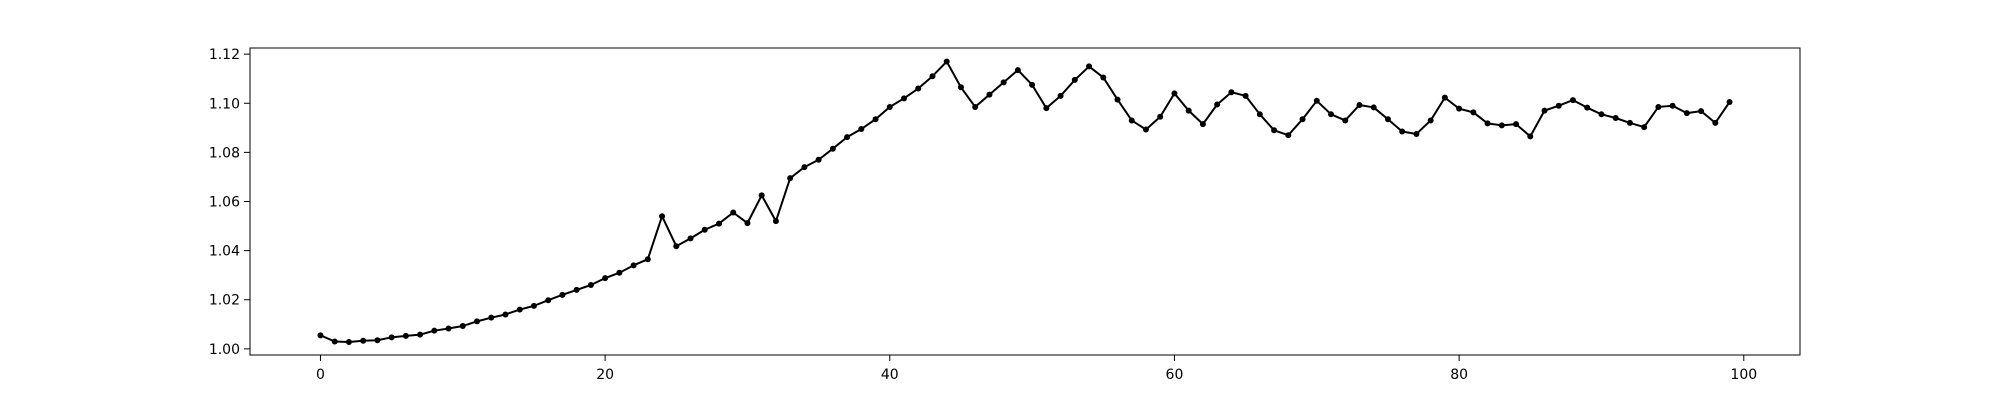 Image resolution: width=2000 pixels, height=400 pixels. What do you see at coordinates (605, 375) in the screenshot?
I see `x-tick-label: 20` at bounding box center [605, 375].